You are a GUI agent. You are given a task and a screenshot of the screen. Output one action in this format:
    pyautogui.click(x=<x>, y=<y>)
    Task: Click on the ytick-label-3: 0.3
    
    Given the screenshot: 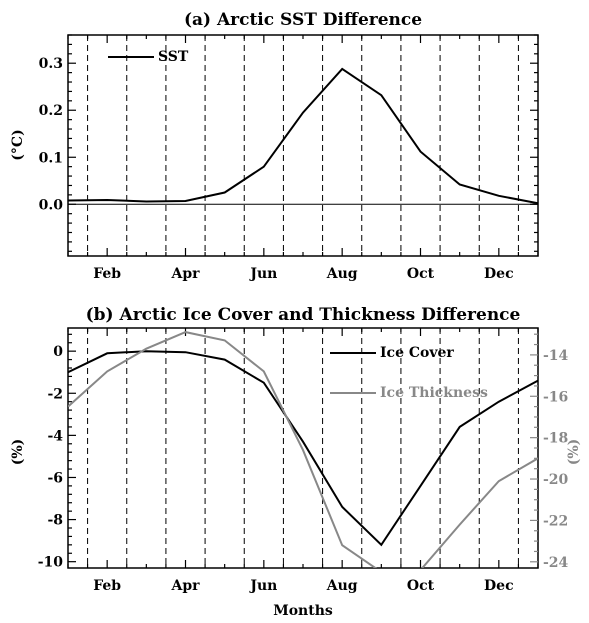 What is the action you would take?
    pyautogui.click(x=51, y=64)
    